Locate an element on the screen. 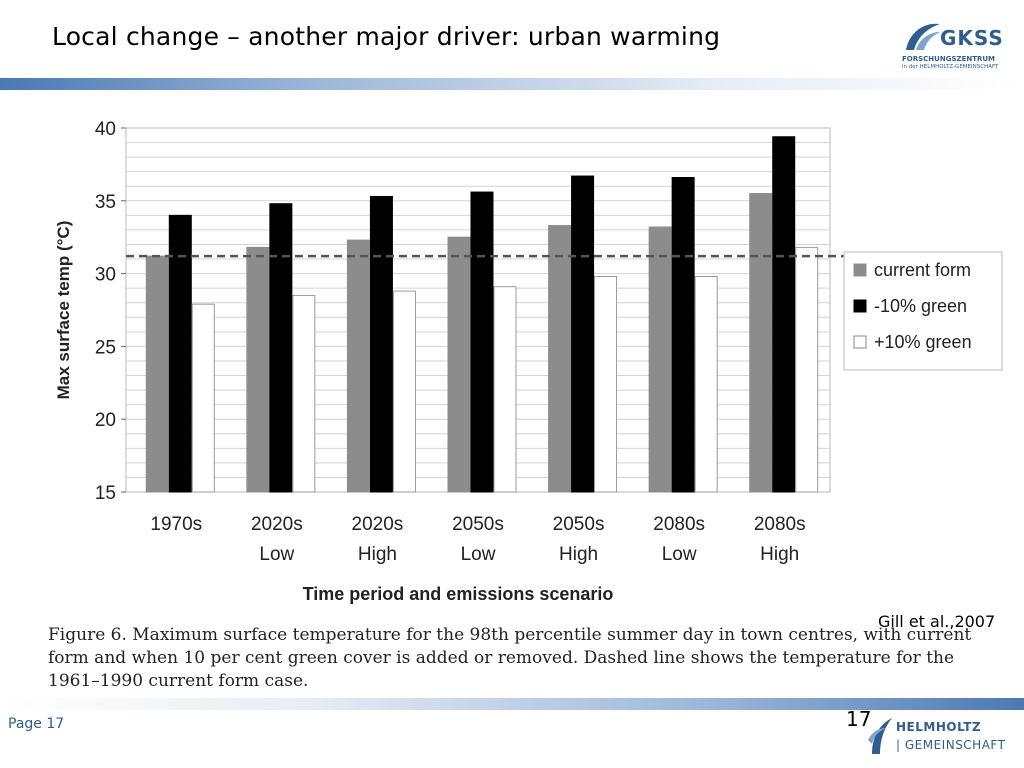  legend-box is located at coordinates (923, 311).